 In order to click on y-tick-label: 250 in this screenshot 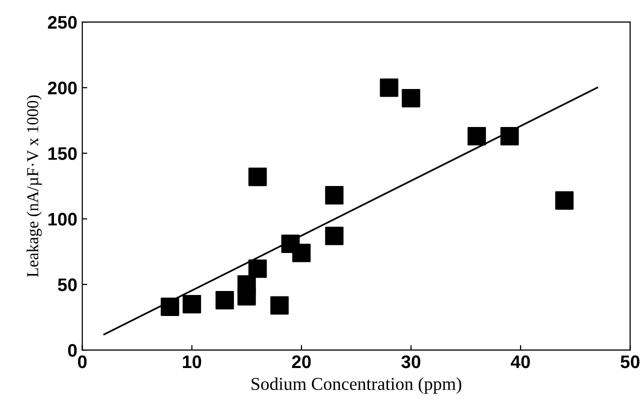, I will do `click(62, 22)`.